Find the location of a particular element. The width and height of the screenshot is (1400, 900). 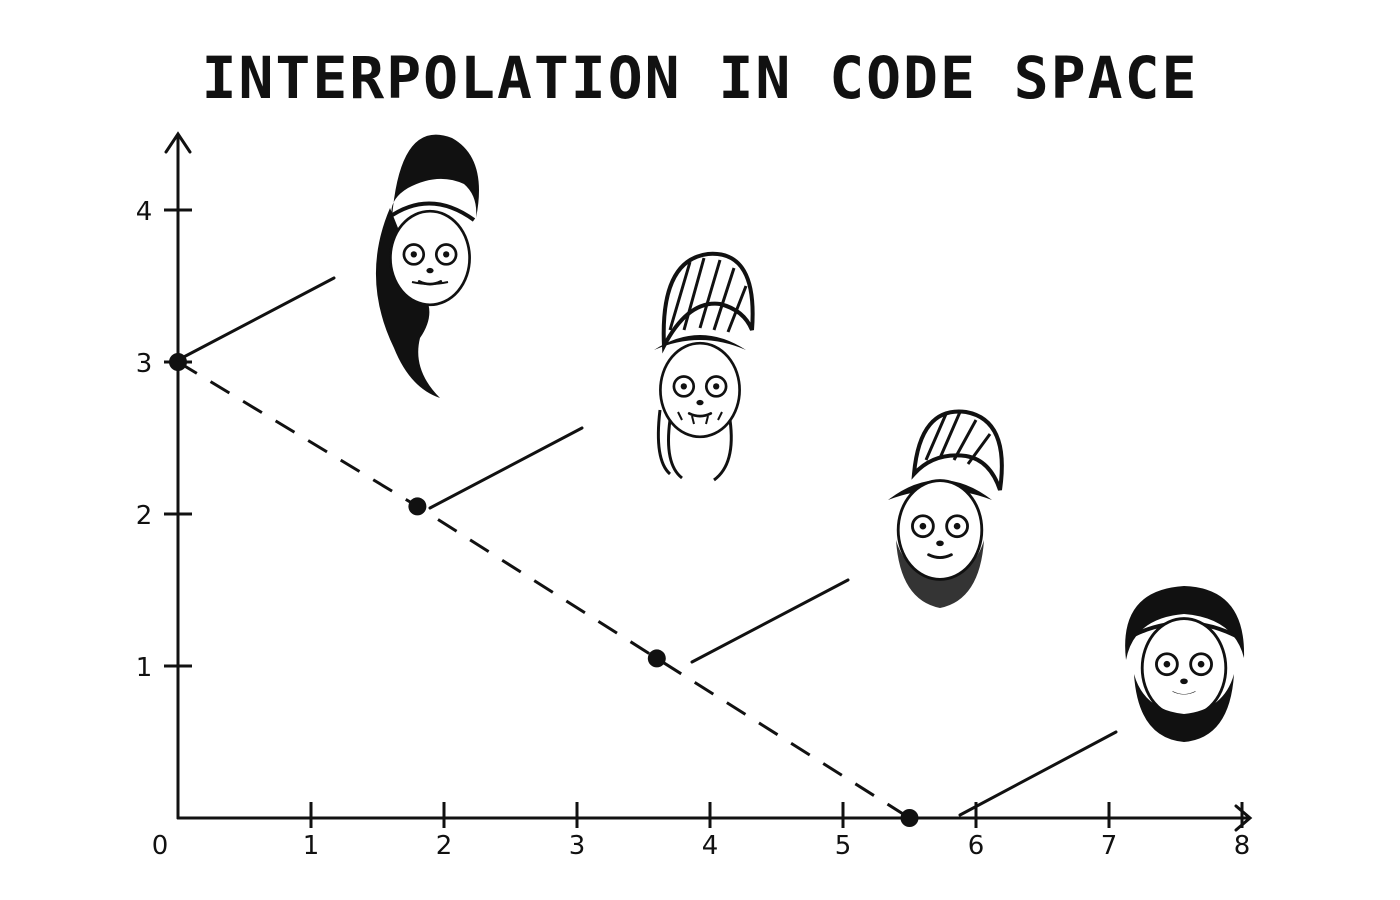

x-tick-label-1: 1 is located at coordinates (311, 846).